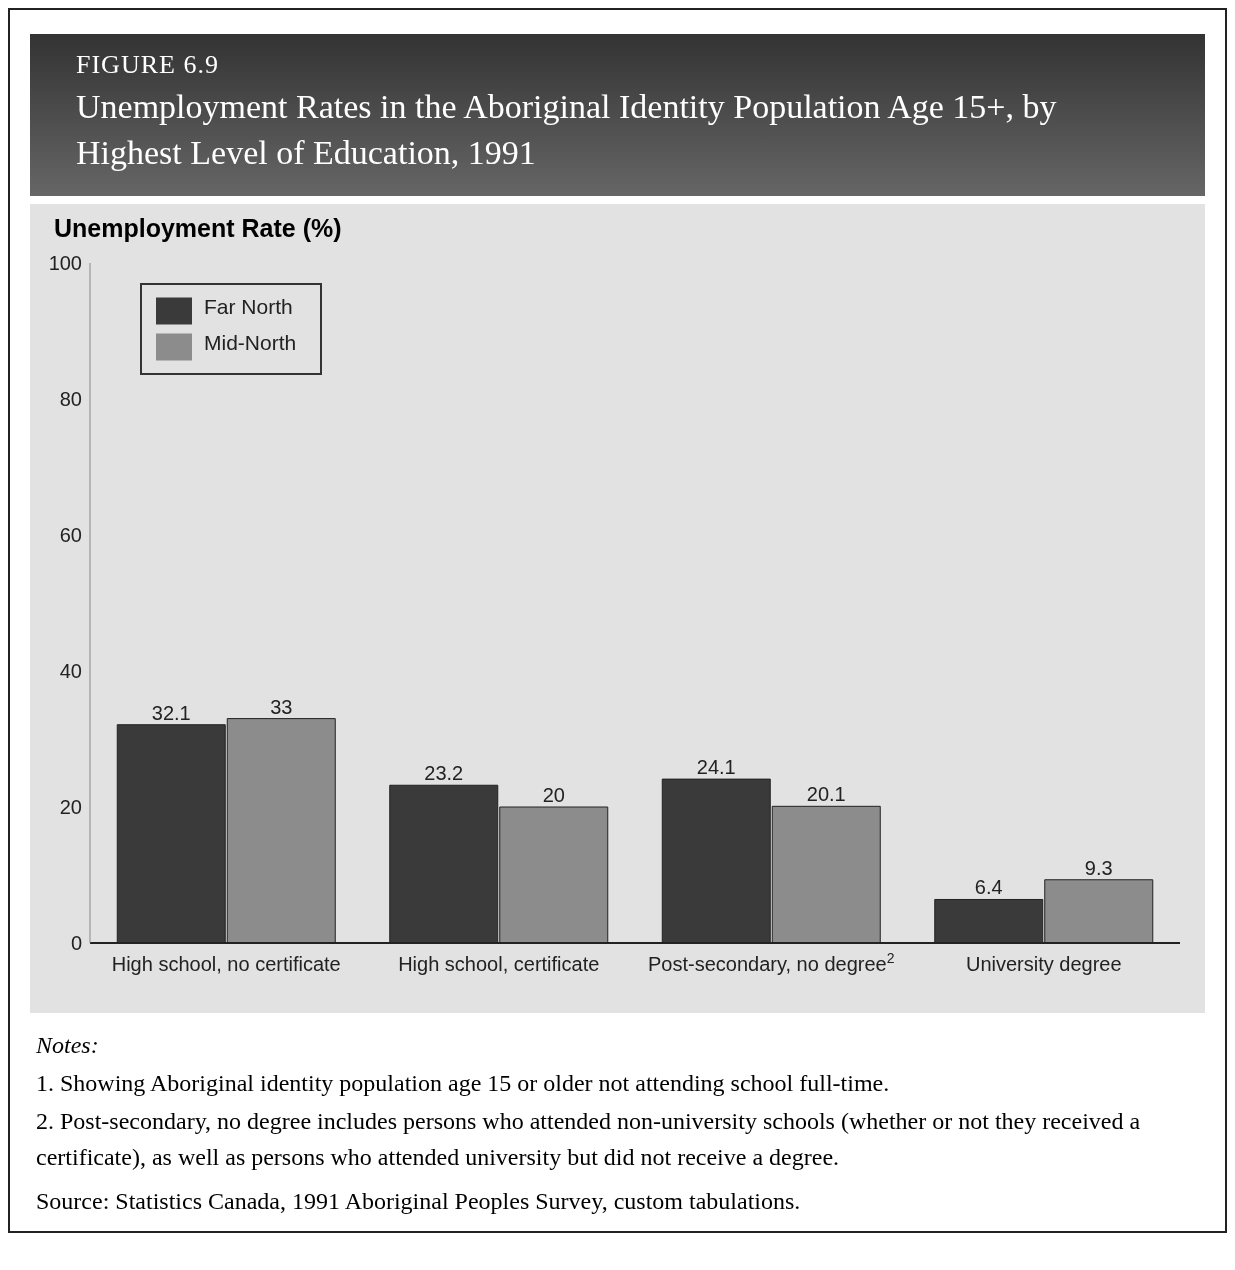 This screenshot has height=1270, width=1235. What do you see at coordinates (148, 65) in the screenshot?
I see `chart-title: FIGURE 6.9` at bounding box center [148, 65].